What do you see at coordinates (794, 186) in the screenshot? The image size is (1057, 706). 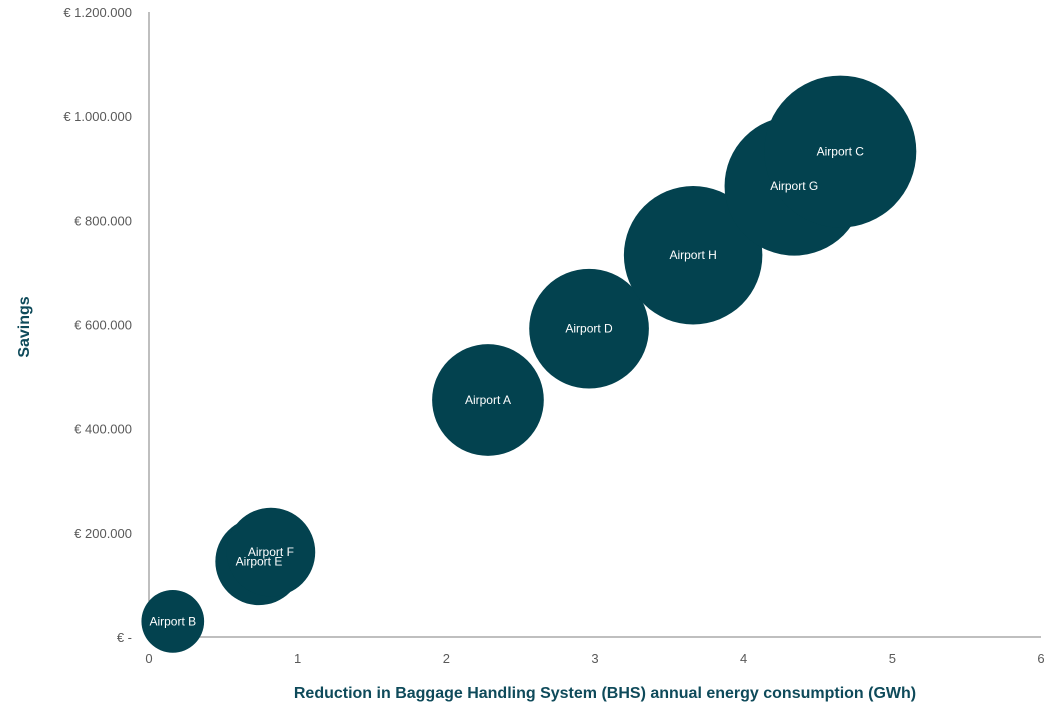 I see `data-label: Airport G` at bounding box center [794, 186].